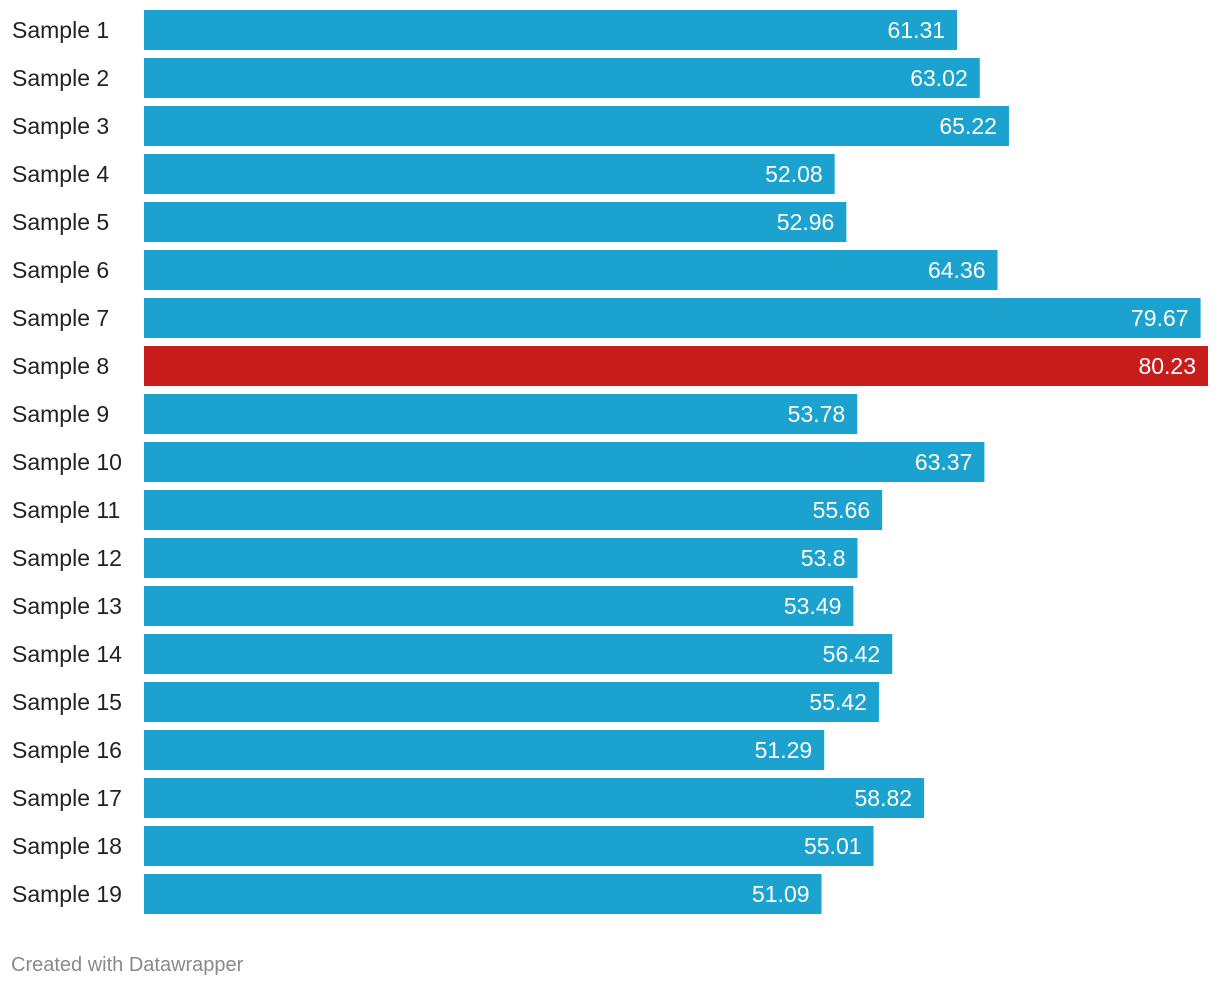  Describe the element at coordinates (67, 702) in the screenshot. I see `category-label: Sample 15` at that location.